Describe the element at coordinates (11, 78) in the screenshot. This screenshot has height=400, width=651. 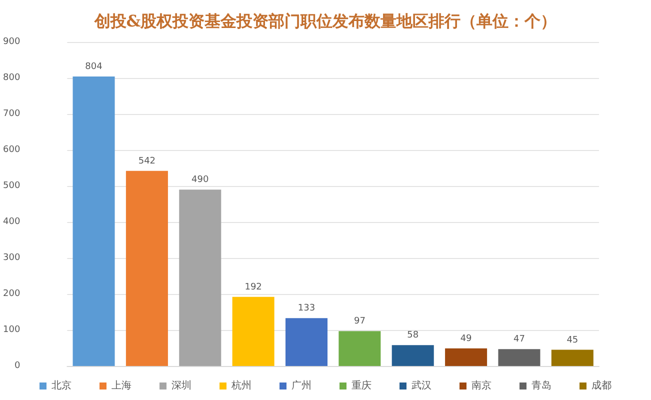
I see `y-tick-label: 800` at that location.